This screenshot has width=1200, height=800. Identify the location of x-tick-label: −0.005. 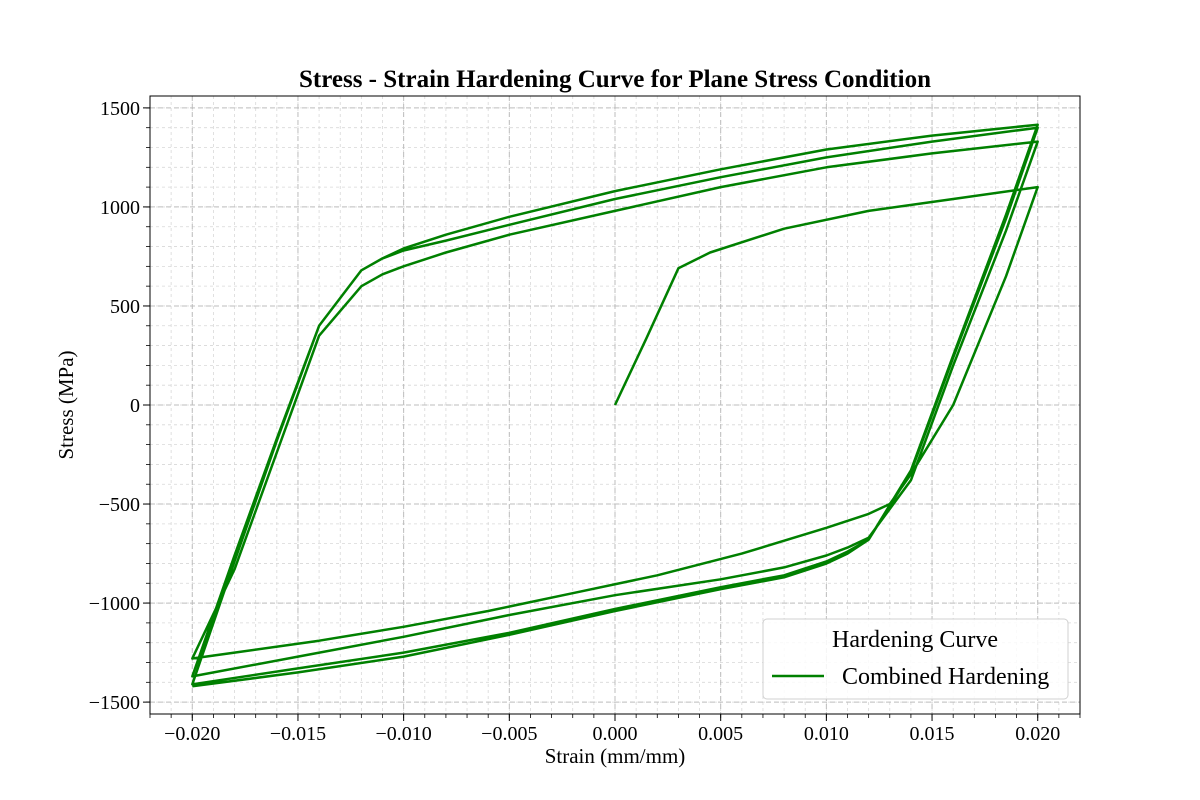
(509, 734).